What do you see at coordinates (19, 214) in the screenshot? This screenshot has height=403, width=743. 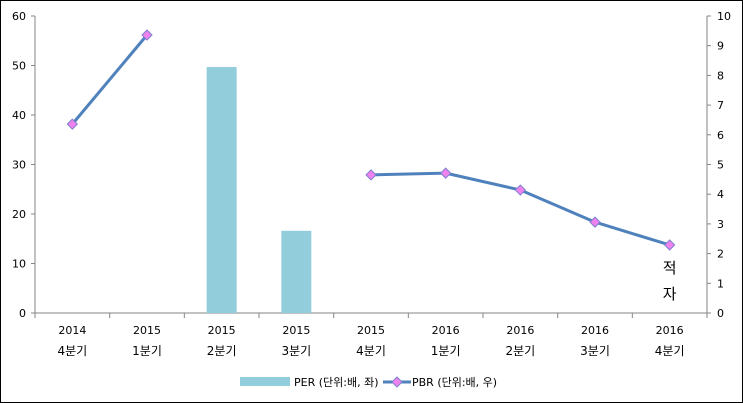 I see `left-tick-label: 20` at bounding box center [19, 214].